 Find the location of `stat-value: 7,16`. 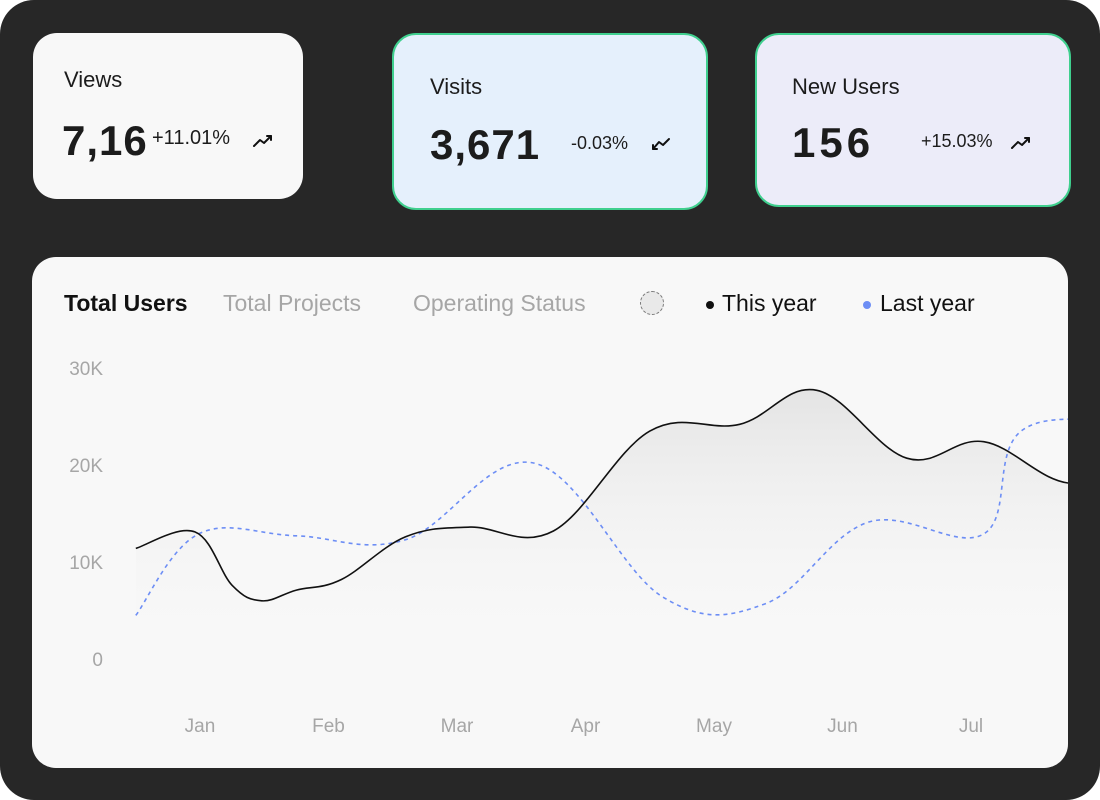

stat-value: 7,16 is located at coordinates (105, 140).